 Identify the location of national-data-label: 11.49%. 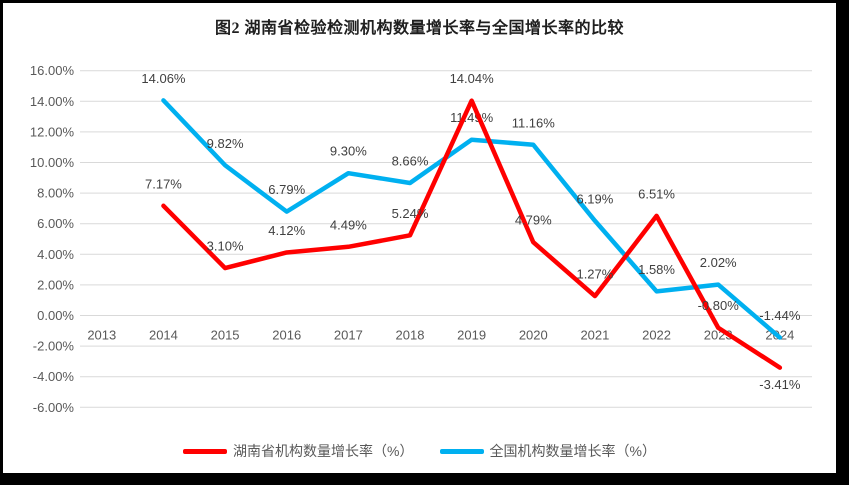
(472, 117).